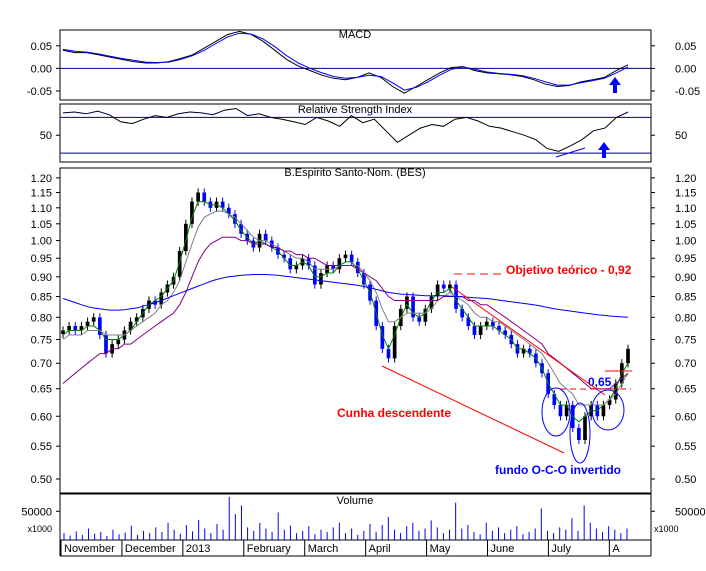  Describe the element at coordinates (685, 179) in the screenshot. I see `price-tick-label-right: 1.20` at that location.